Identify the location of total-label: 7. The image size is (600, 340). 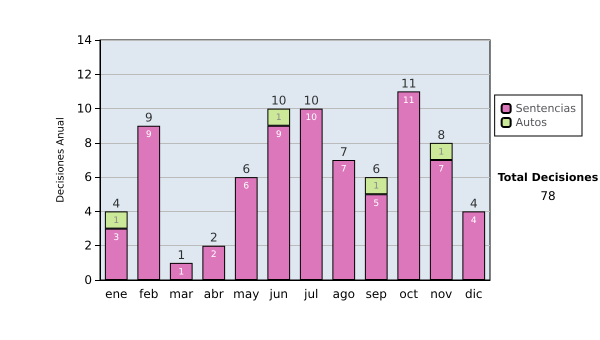
(344, 152).